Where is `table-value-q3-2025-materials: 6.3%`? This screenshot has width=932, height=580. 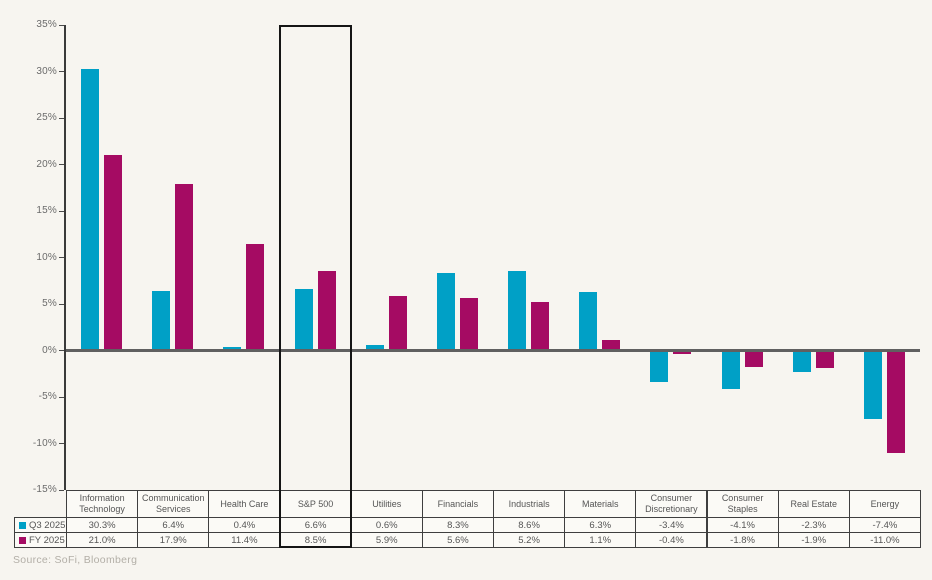
table-value-q3-2025-materials: 6.3% is located at coordinates (600, 525).